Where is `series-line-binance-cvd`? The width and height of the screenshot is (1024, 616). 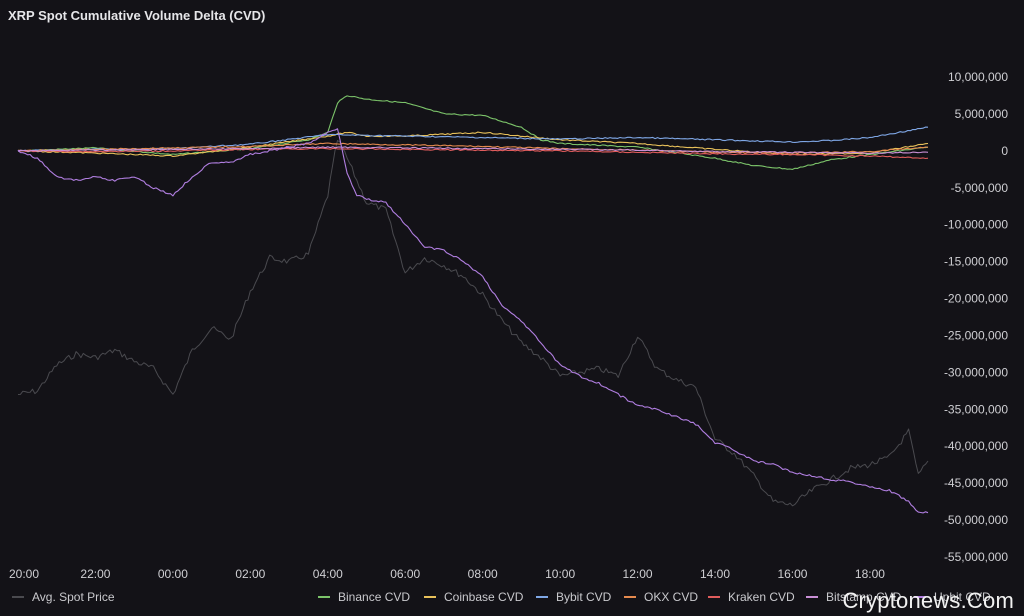 series-line-binance-cvd is located at coordinates (473, 132).